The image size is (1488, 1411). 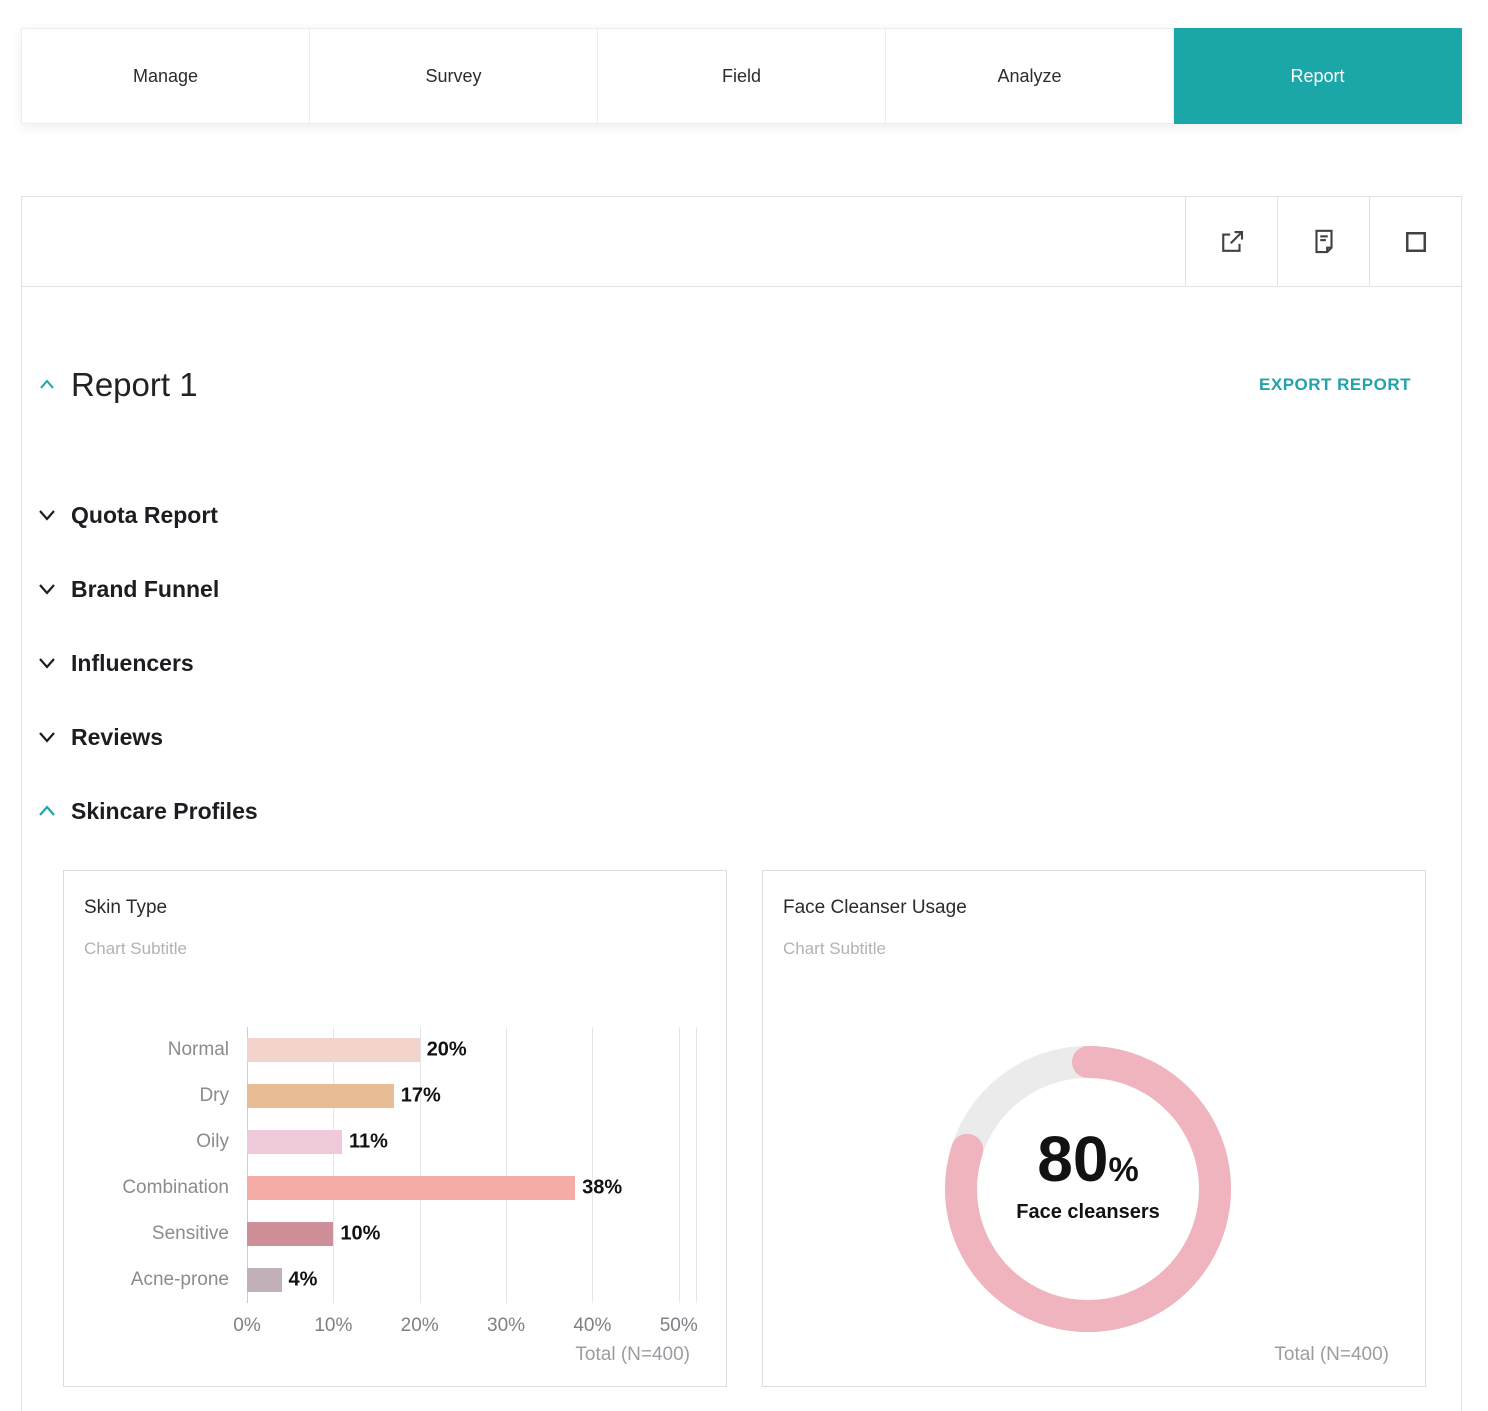 What do you see at coordinates (368, 1141) in the screenshot?
I see `bar-value-label: 11%` at bounding box center [368, 1141].